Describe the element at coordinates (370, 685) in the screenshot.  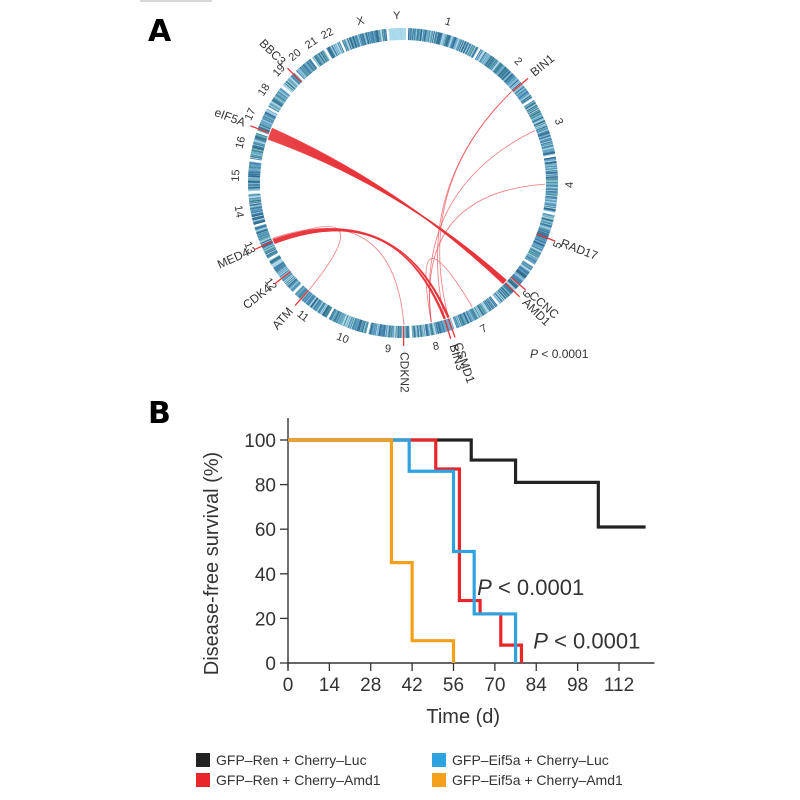
I see `x-tick-label: 28` at that location.